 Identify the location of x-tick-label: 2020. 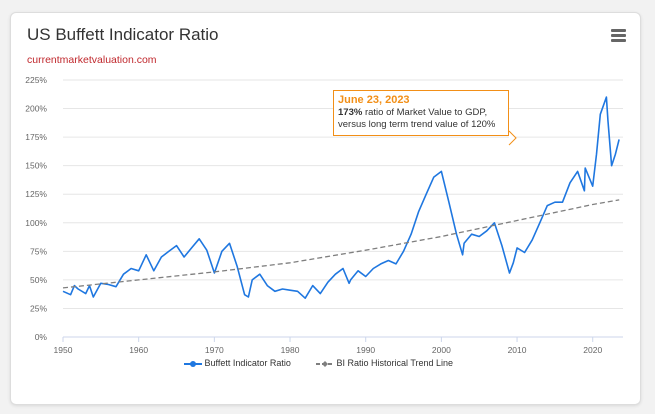
(592, 350).